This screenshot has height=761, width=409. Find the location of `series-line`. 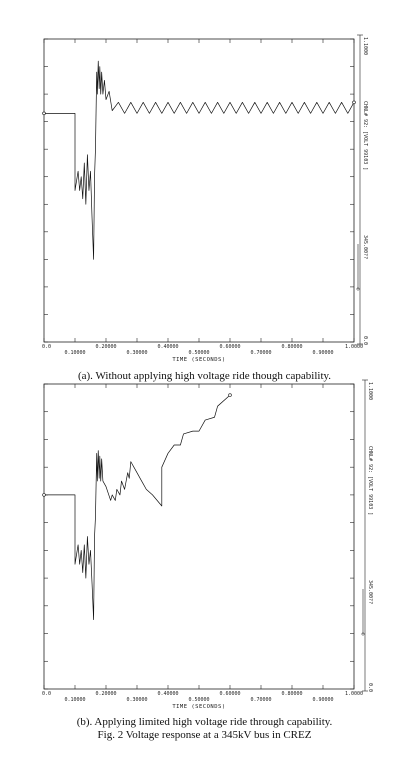

series-line is located at coordinates (137, 507).